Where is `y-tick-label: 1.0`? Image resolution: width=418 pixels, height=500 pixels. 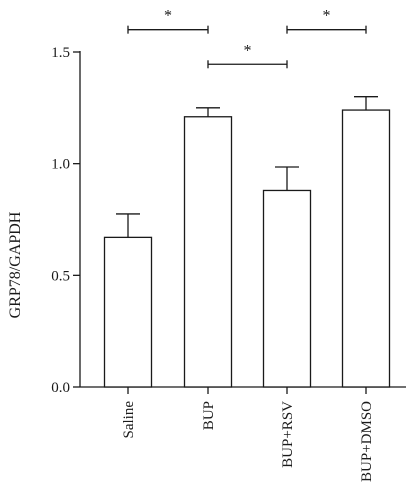
y-tick-label: 1.0 is located at coordinates (60, 165).